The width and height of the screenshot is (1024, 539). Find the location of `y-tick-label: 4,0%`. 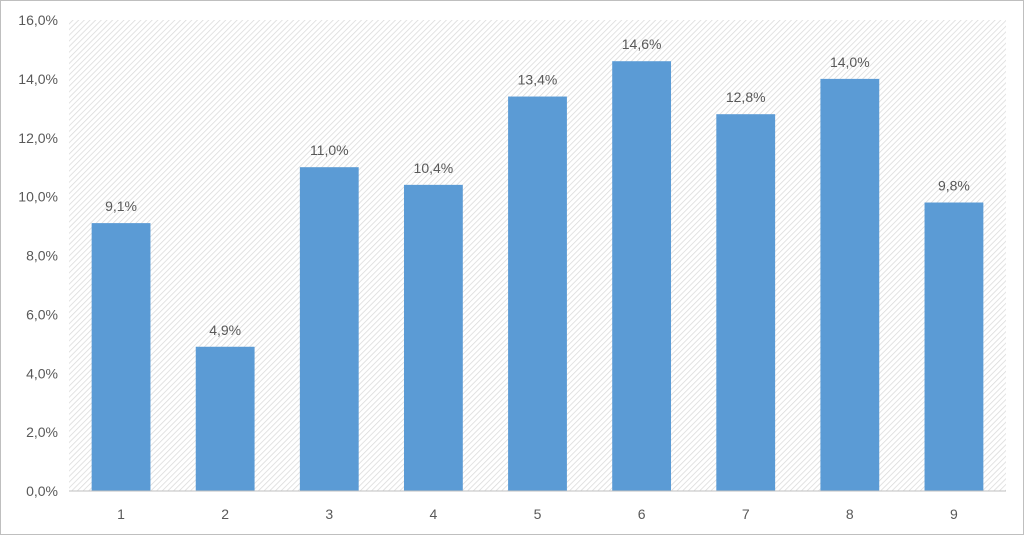

y-tick-label: 4,0% is located at coordinates (42, 373).